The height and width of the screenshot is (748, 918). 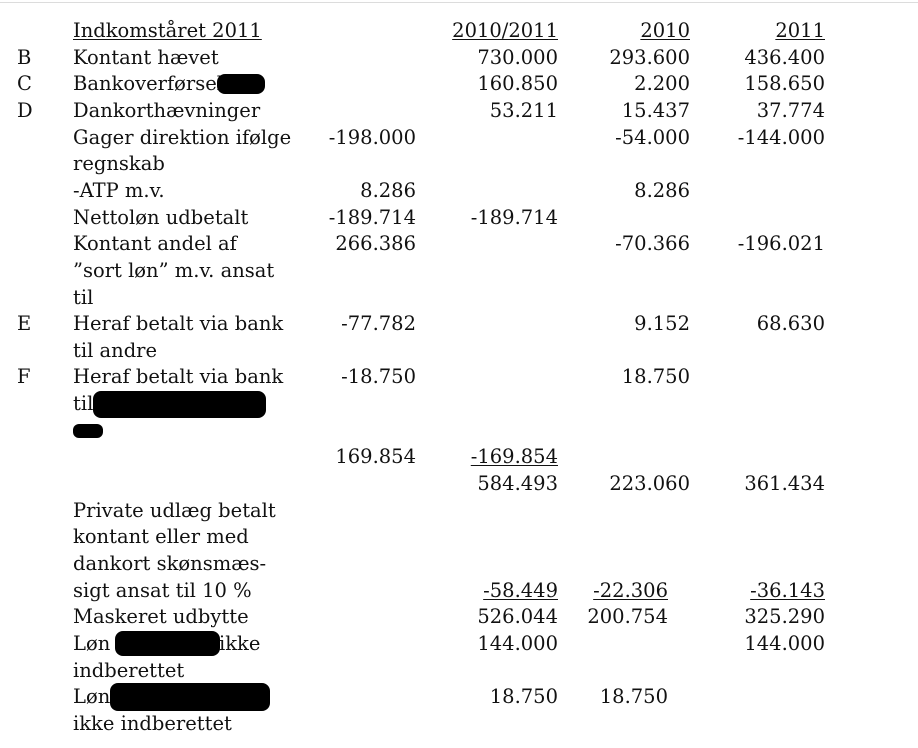 I want to click on f-2010: 18.750, so click(x=655, y=376).